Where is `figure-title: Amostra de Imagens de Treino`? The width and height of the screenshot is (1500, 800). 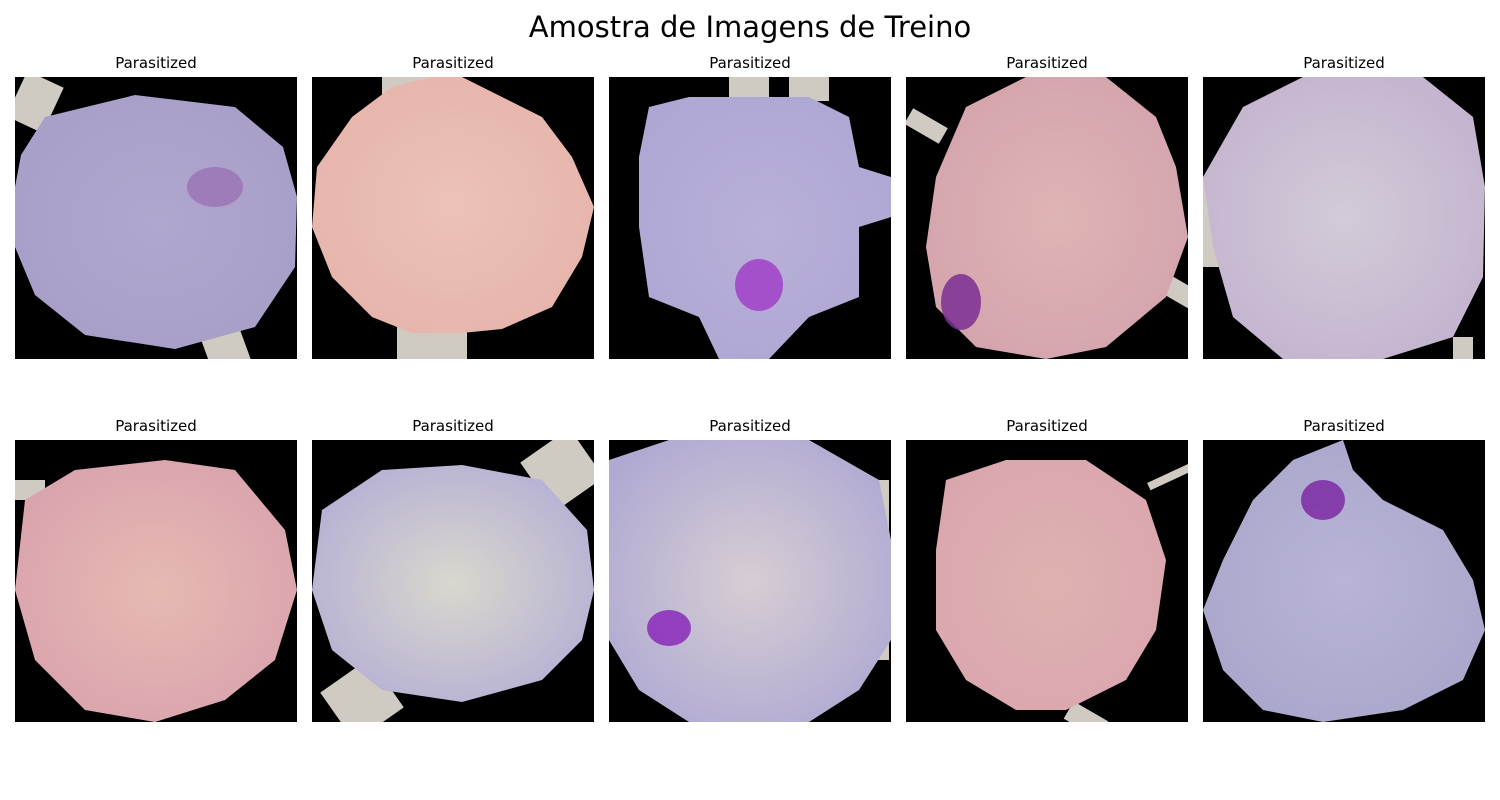
figure-title: Amostra de Imagens de Treino is located at coordinates (750, 27).